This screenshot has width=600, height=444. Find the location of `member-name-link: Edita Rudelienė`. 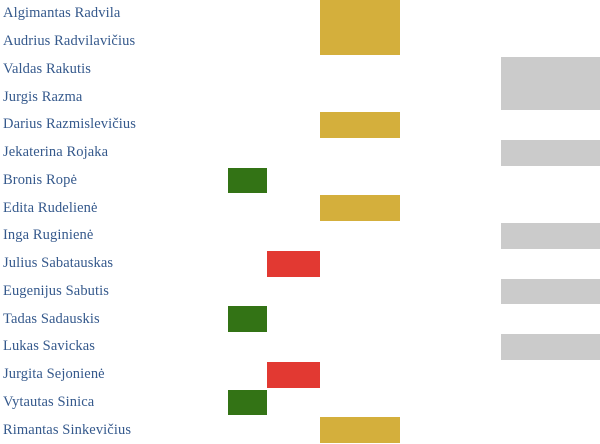

member-name-link: Edita Rudelienė is located at coordinates (50, 207).